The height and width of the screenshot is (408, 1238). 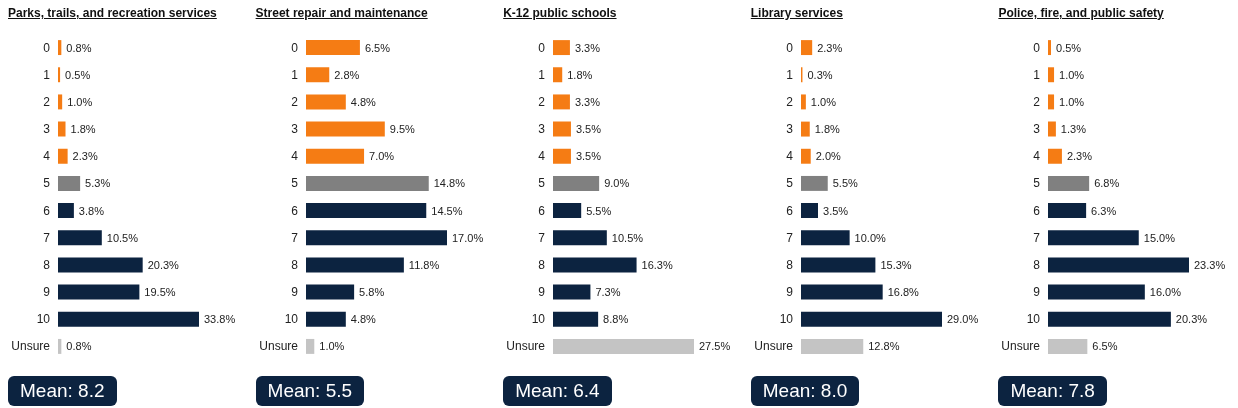 I want to click on data-label: 6.3%, so click(x=1104, y=210).